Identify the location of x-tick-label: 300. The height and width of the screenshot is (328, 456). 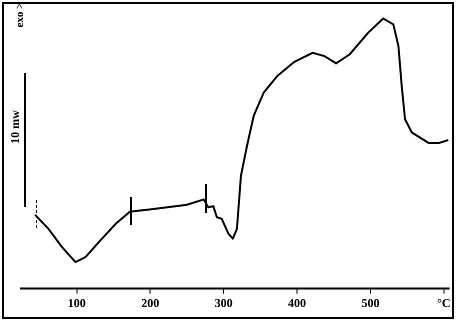
(223, 303).